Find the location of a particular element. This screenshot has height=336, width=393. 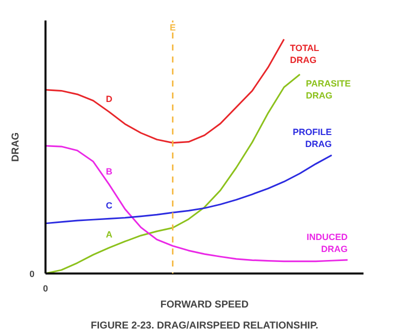

series-label: INDUCED DRAG is located at coordinates (327, 243).